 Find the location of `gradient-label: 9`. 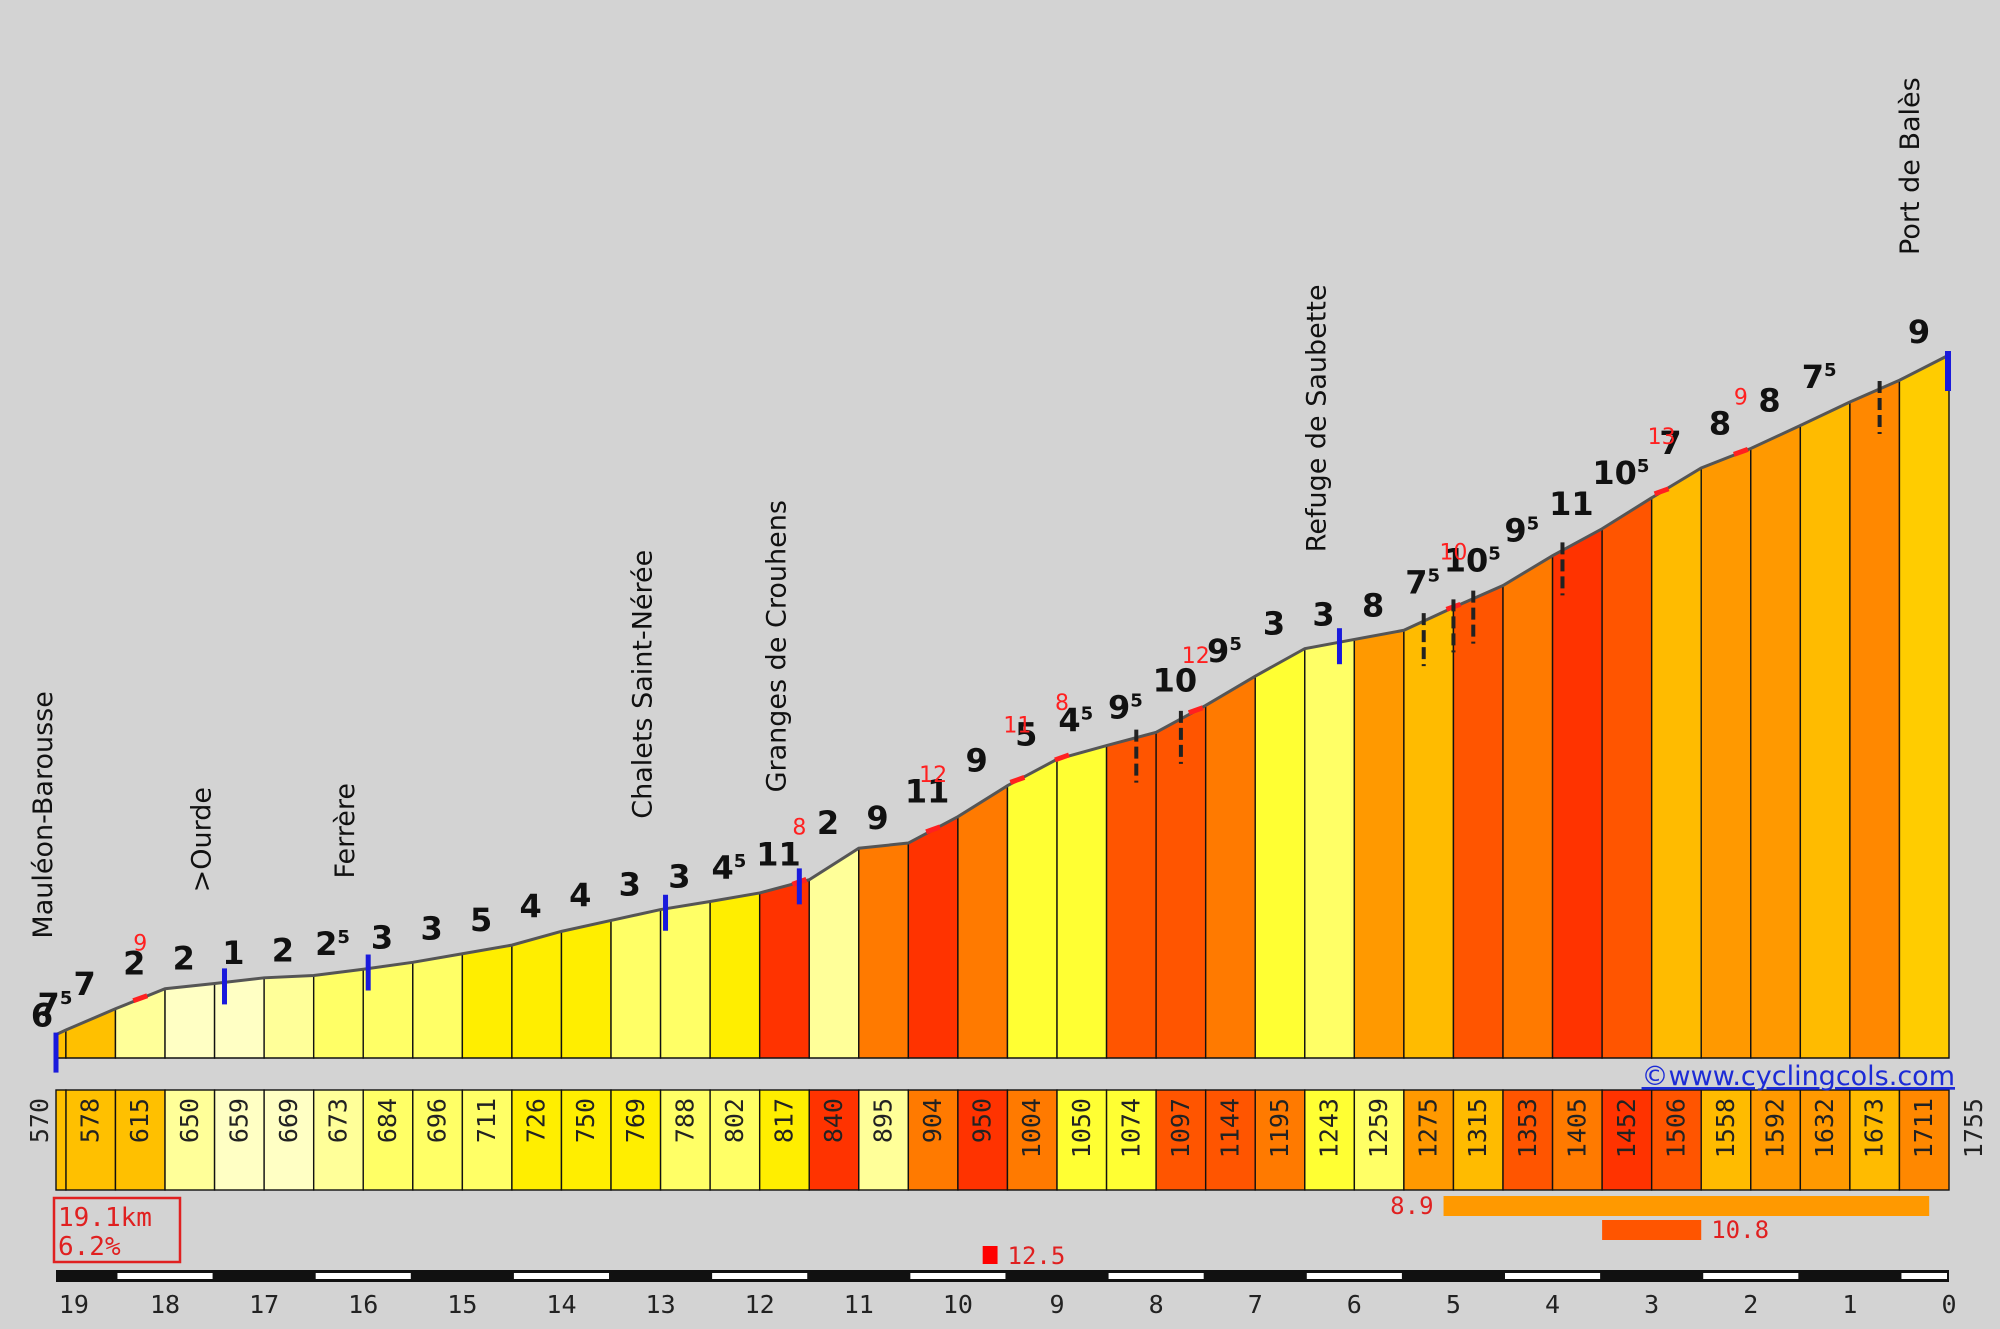

gradient-label: 9 is located at coordinates (877, 818).